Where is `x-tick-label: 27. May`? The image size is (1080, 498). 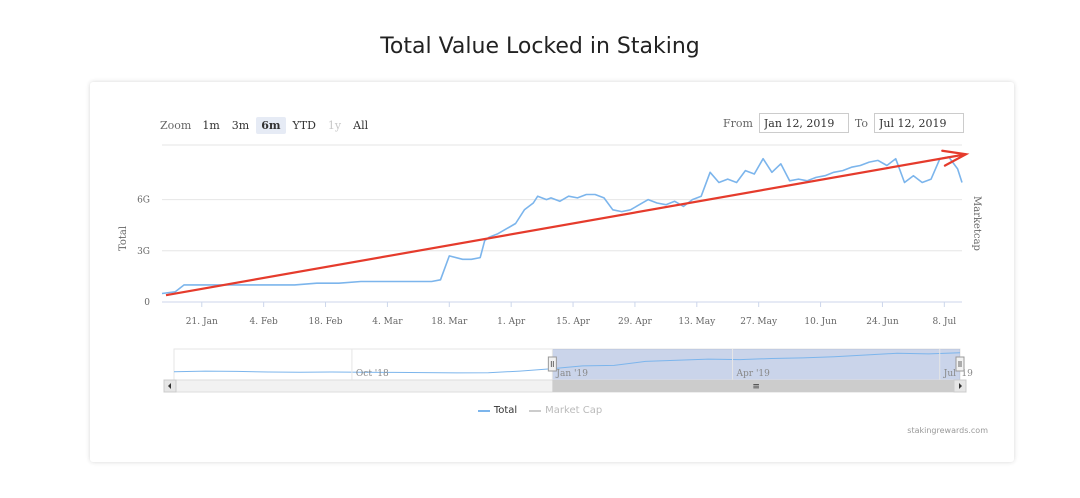
x-tick-label: 27. May is located at coordinates (759, 322).